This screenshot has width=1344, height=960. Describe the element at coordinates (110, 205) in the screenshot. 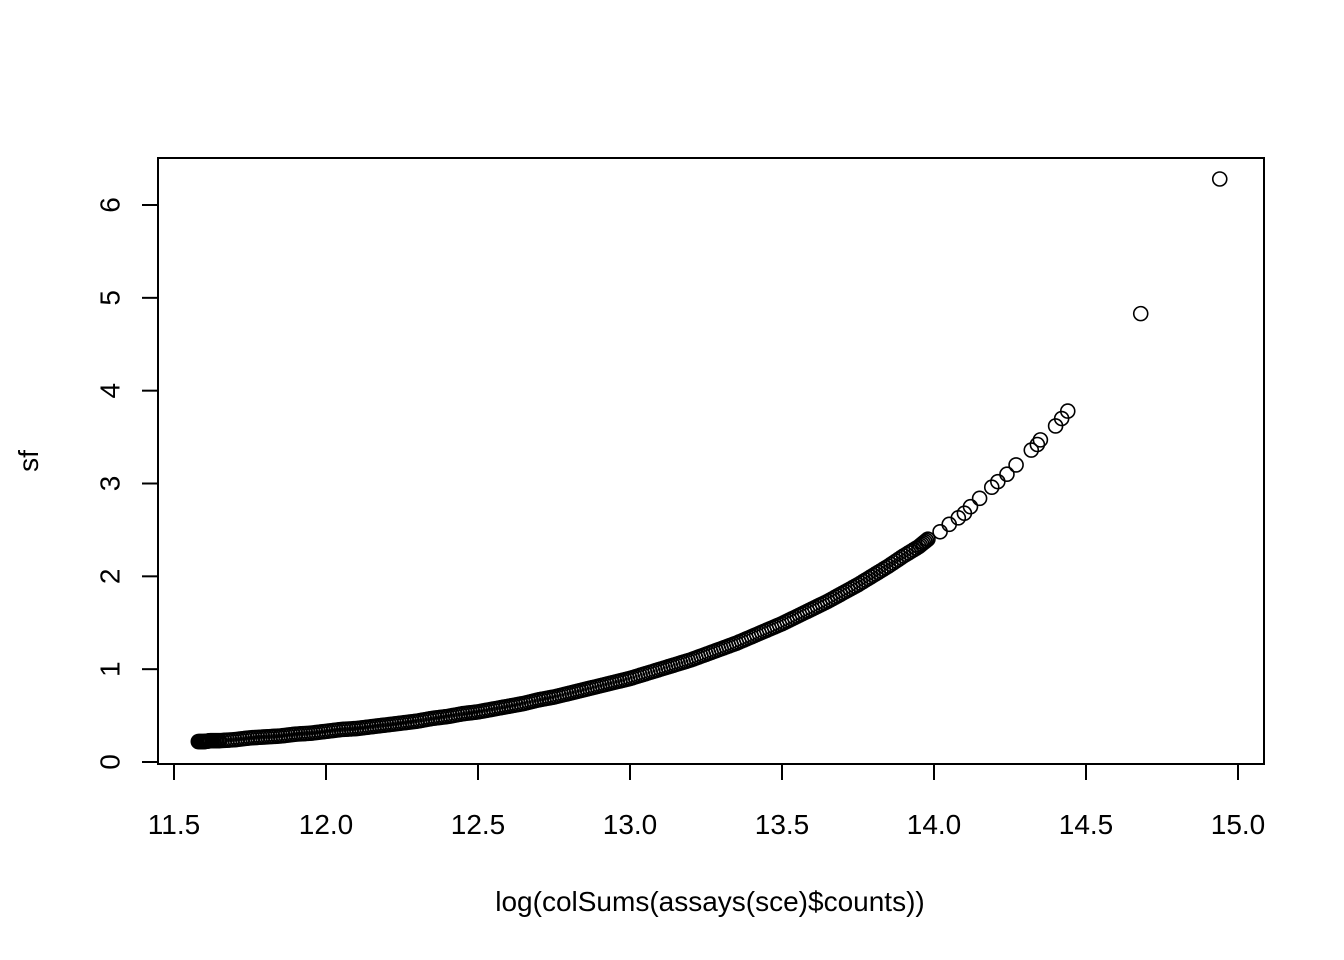

I see `y-tick-label: 6` at that location.